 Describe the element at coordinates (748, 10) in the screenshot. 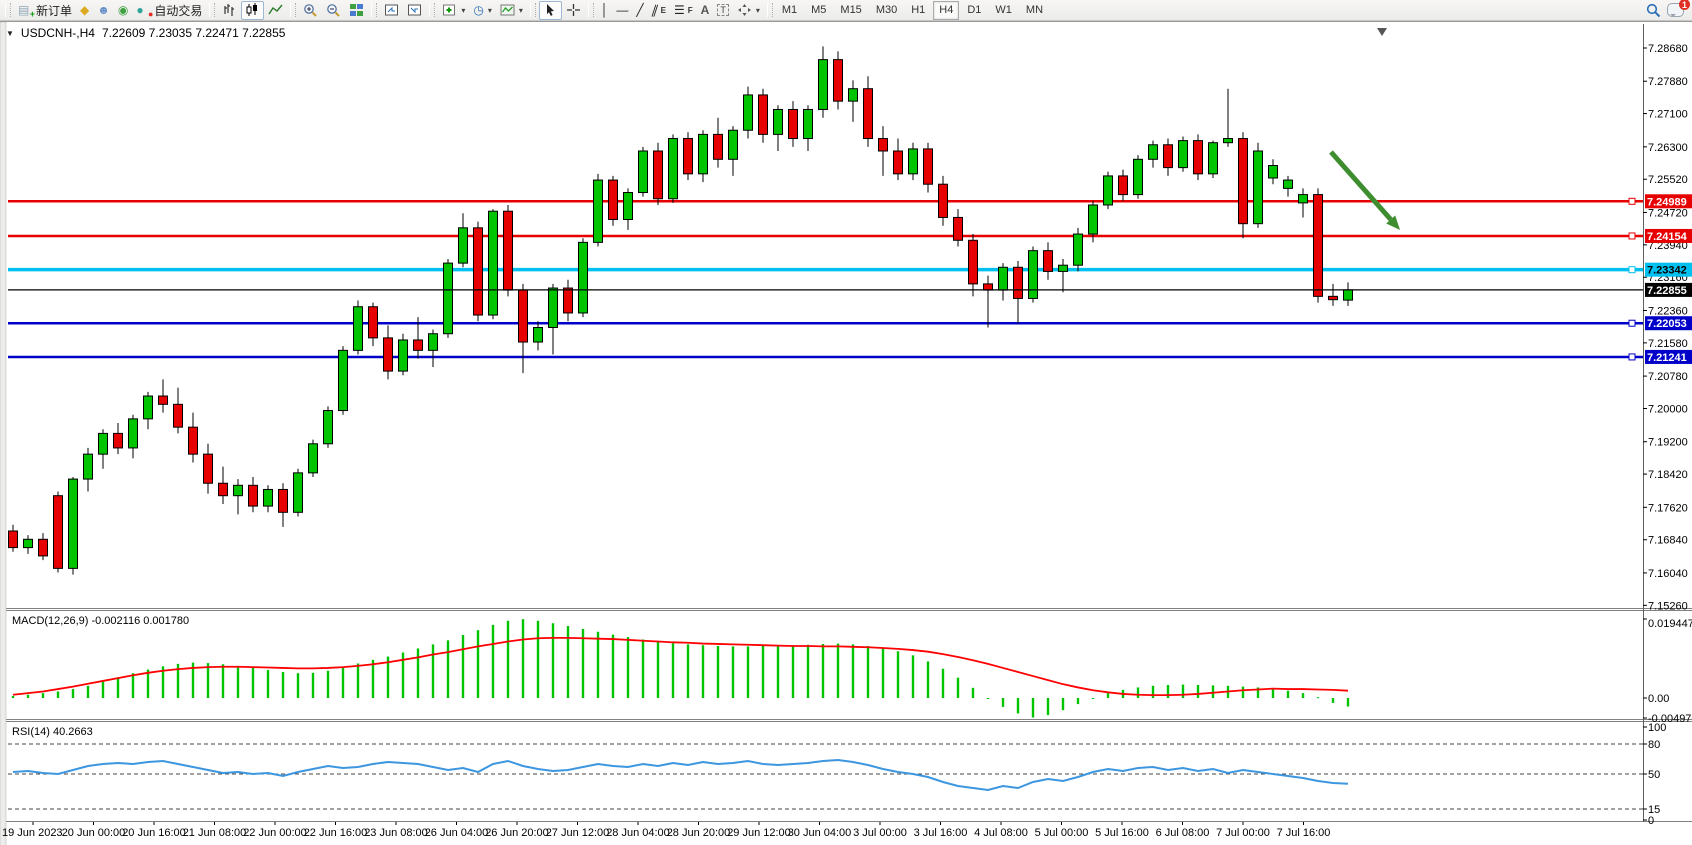

I see `arrows-tool-button: ▾` at that location.